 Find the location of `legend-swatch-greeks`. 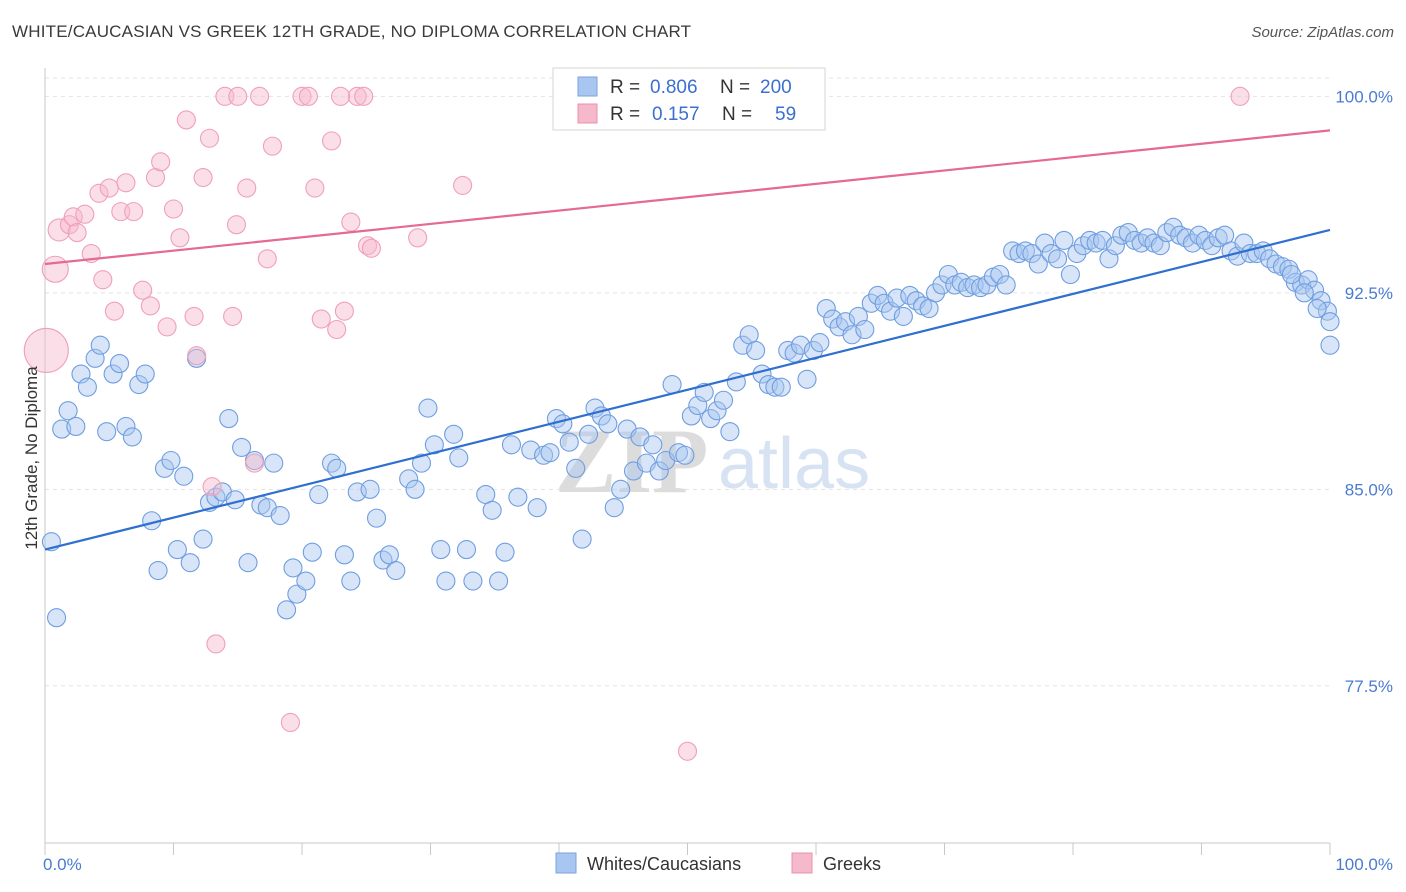

legend-swatch-greeks is located at coordinates (587, 113).